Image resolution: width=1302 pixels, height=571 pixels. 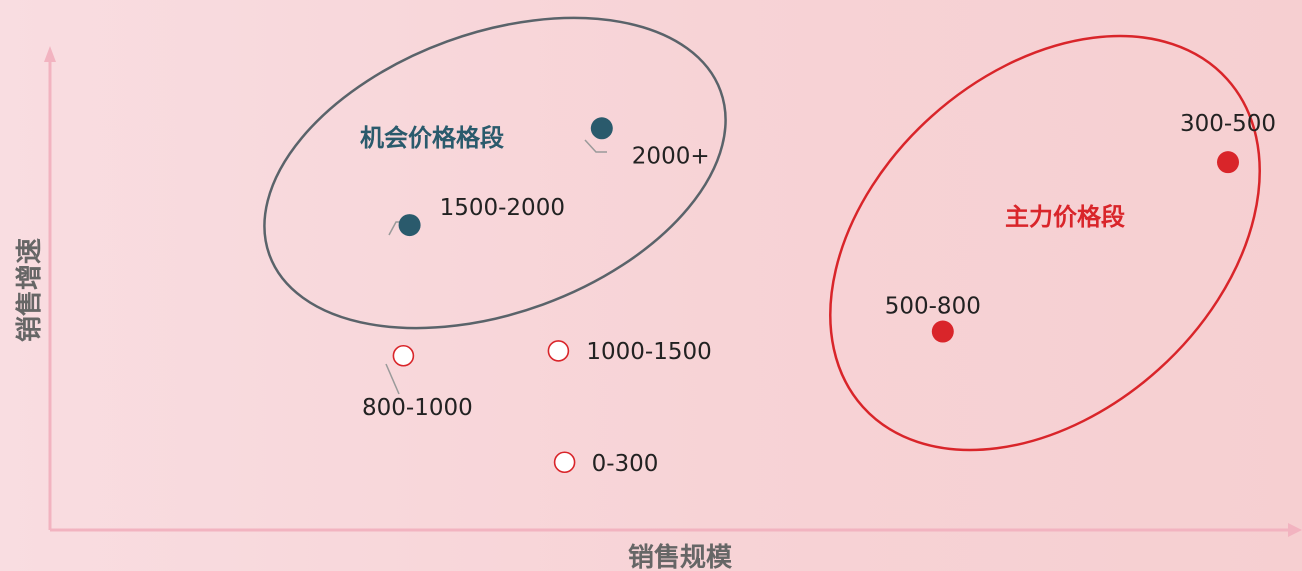 I want to click on group-label-main: 主力价格段, so click(x=1065, y=217).